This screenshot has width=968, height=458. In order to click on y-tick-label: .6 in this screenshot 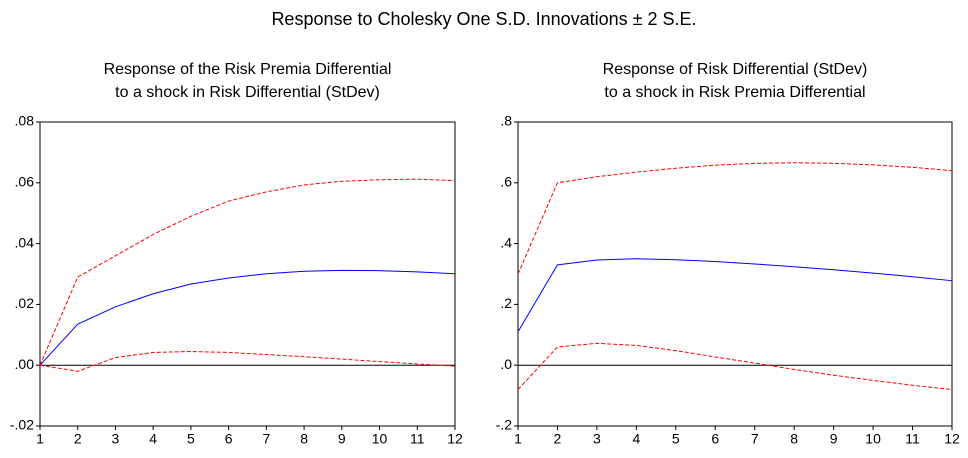, I will do `click(506, 182)`.